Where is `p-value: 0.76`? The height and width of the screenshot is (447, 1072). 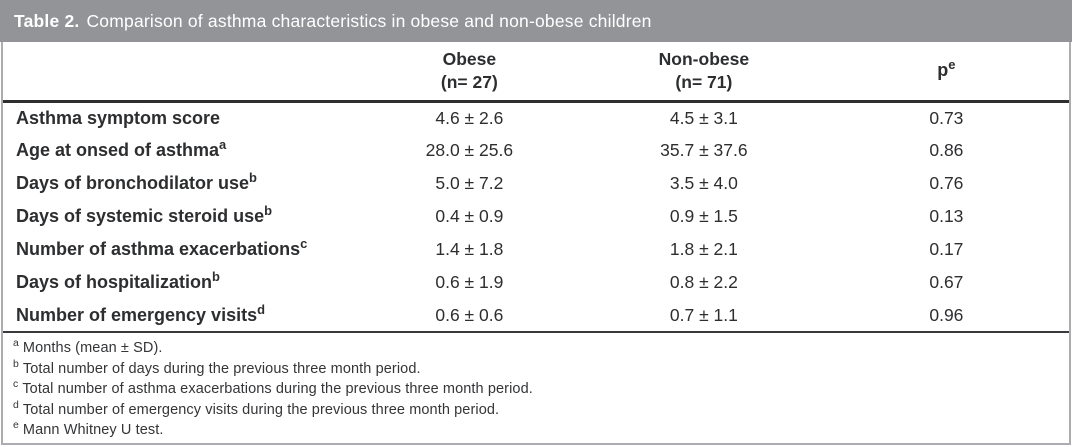 p-value: 0.76 is located at coordinates (946, 183).